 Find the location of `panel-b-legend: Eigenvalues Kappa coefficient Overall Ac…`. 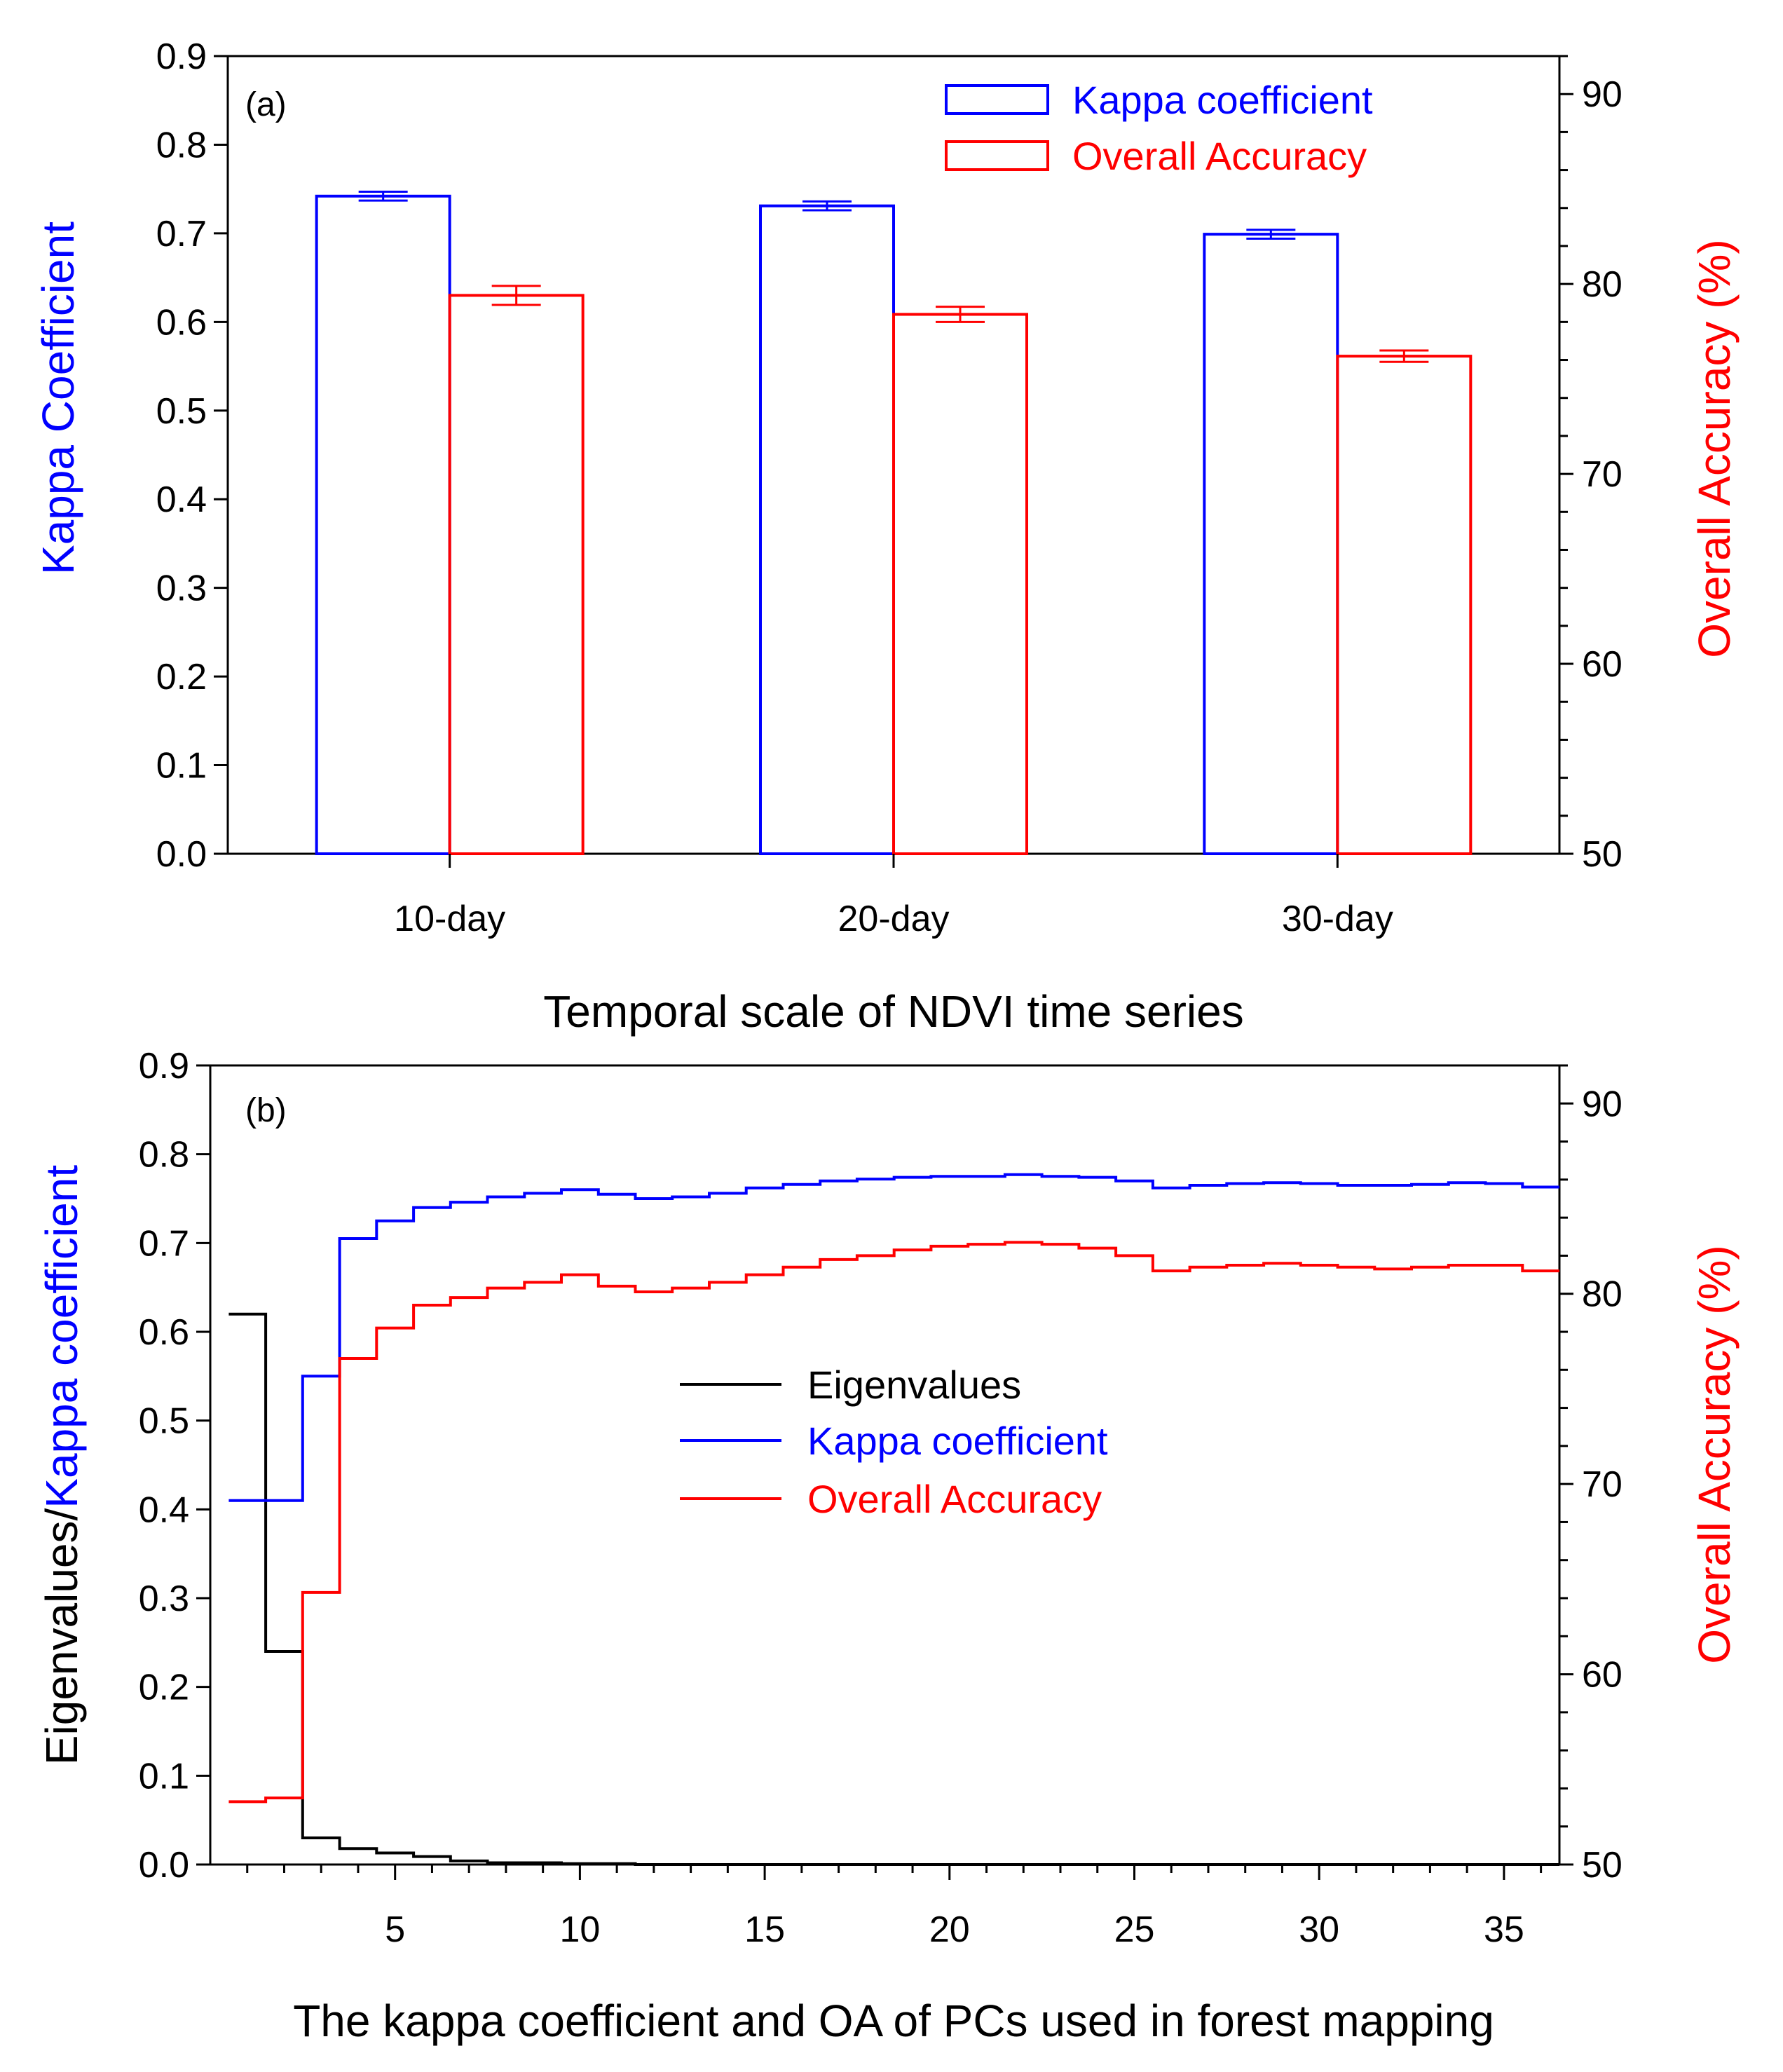

panel-b-legend: Eigenvalues Kappa coefficient Overall Ac… is located at coordinates (894, 1442).